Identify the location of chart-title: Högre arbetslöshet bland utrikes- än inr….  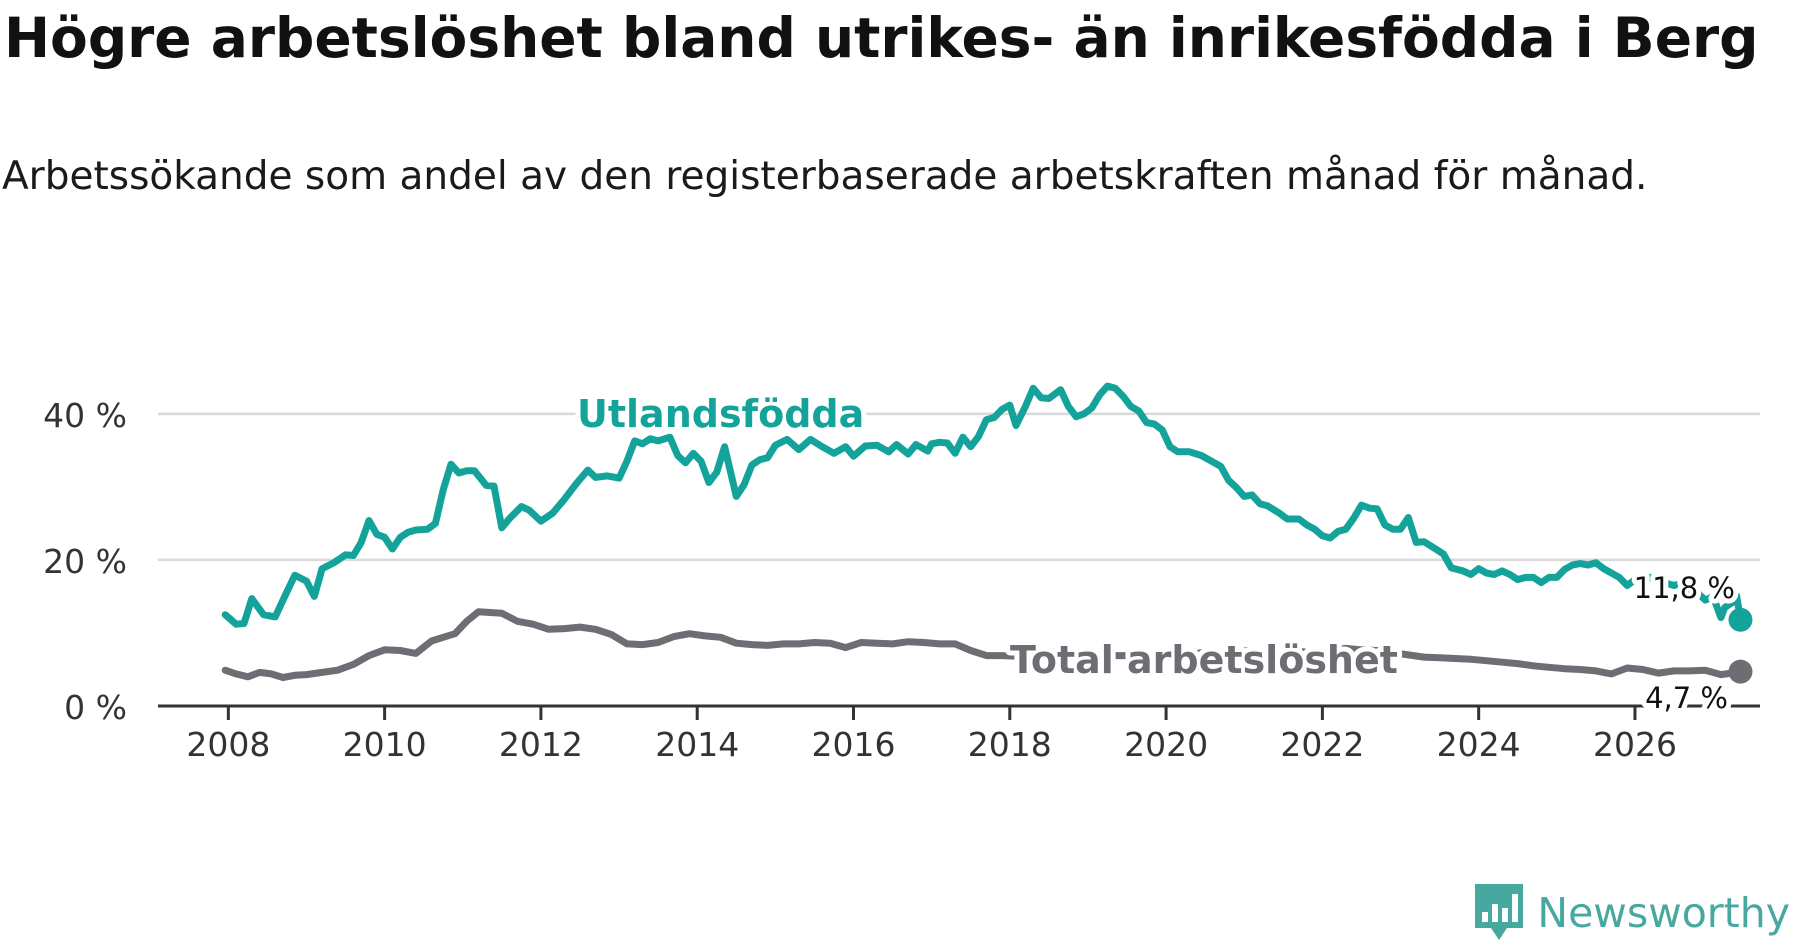
(881, 38).